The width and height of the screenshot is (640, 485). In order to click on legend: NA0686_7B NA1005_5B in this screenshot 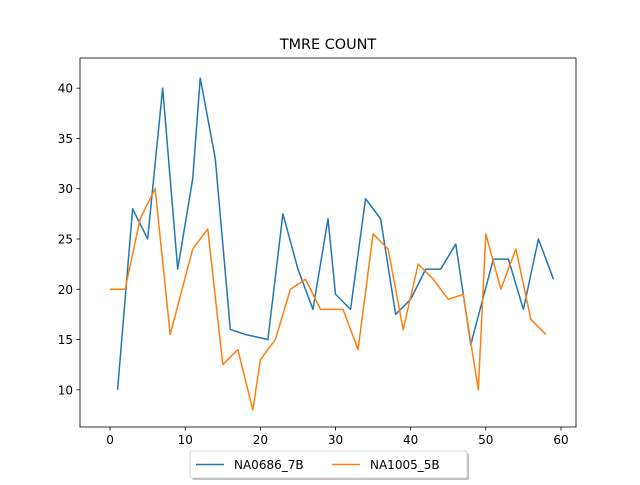, I will do `click(329, 465)`.